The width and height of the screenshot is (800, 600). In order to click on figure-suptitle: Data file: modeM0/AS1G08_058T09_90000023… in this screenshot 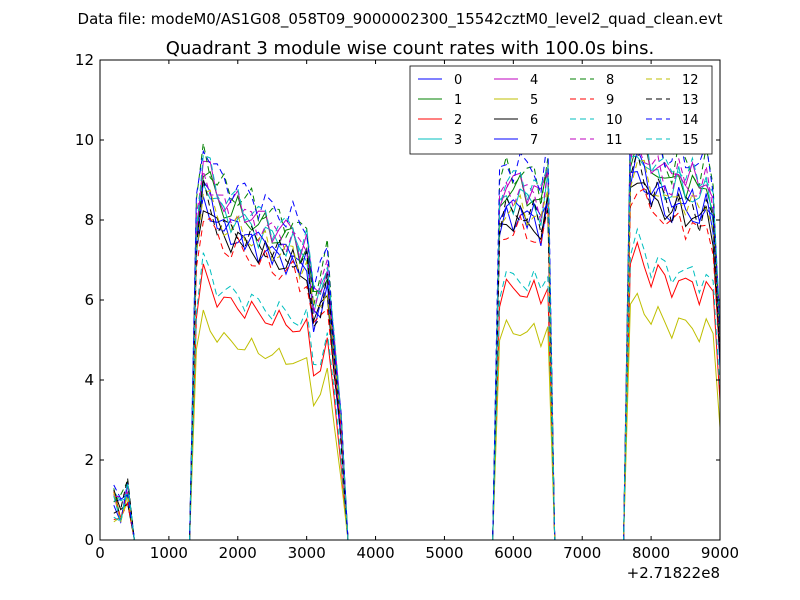, I will do `click(400, 19)`.